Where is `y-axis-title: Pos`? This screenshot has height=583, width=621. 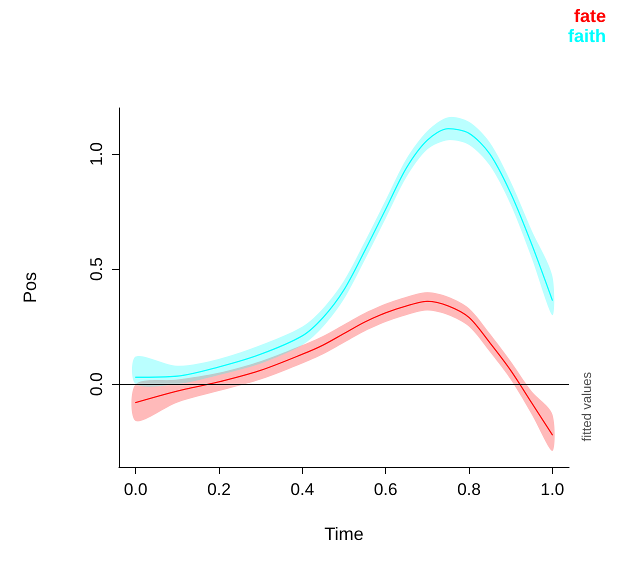 y-axis-title: Pos is located at coordinates (30, 288).